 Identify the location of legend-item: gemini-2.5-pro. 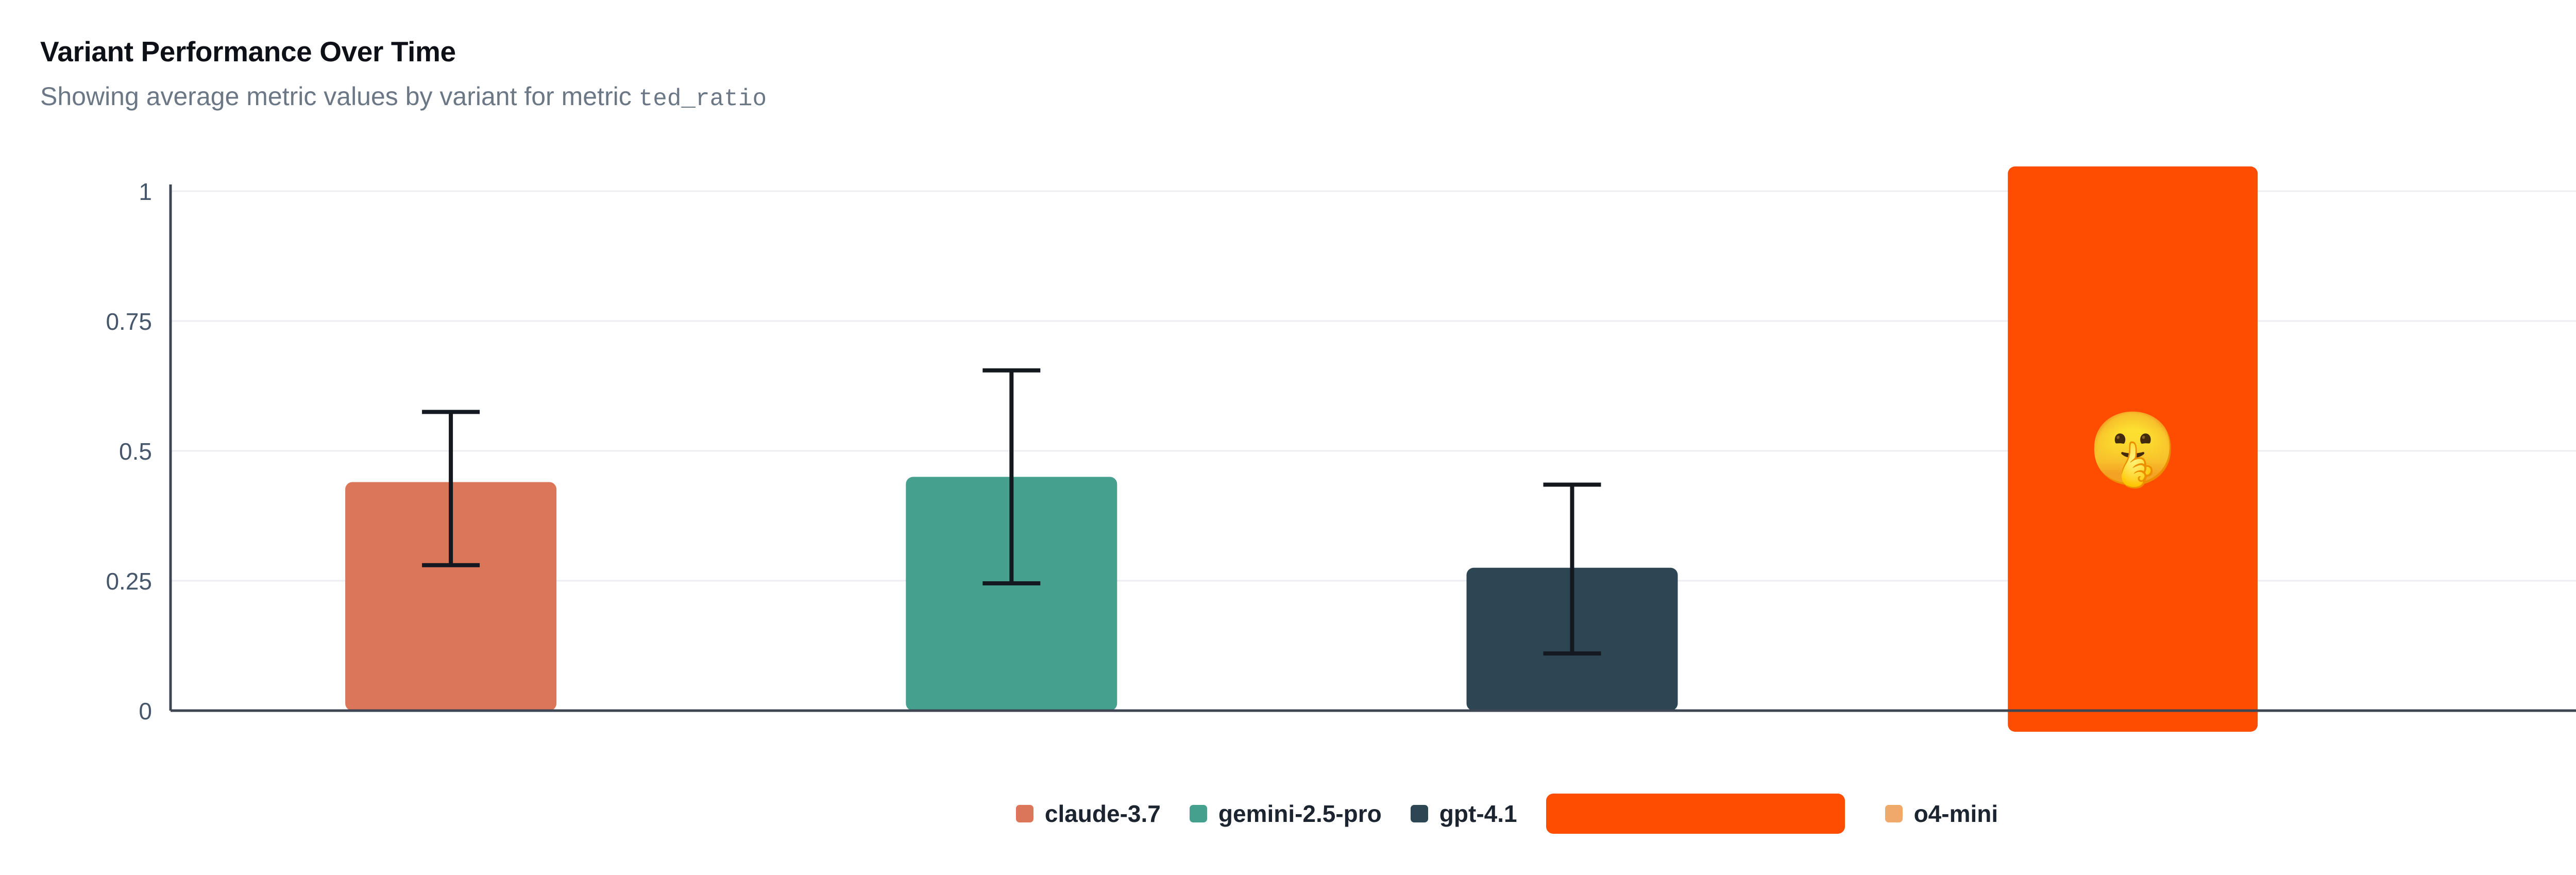
(1285, 814).